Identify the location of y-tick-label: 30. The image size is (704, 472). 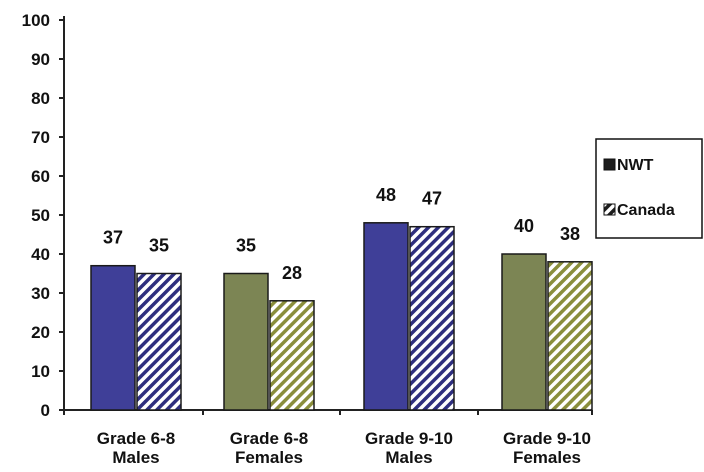
(40, 293).